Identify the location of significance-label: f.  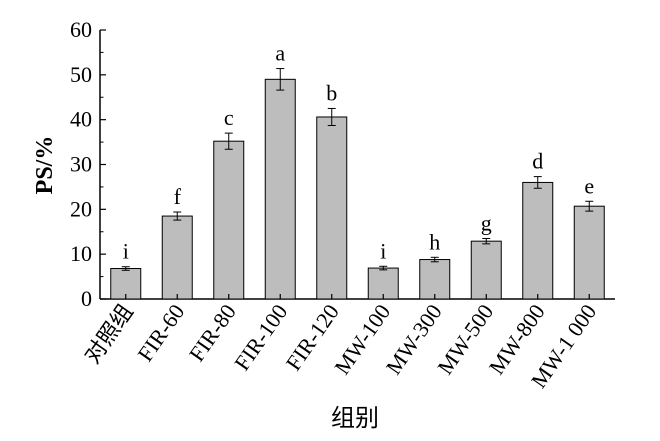
(178, 196).